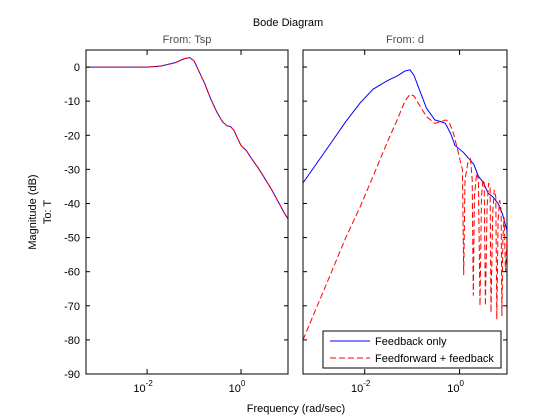  I want to click on legend: Feedback only Feedforward + feedback, so click(412, 349).